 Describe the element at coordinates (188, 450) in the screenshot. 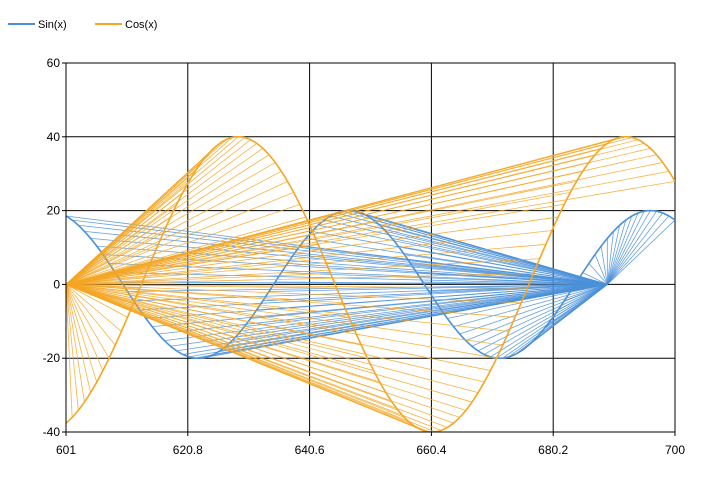

I see `x-tick-label: 620.8` at that location.